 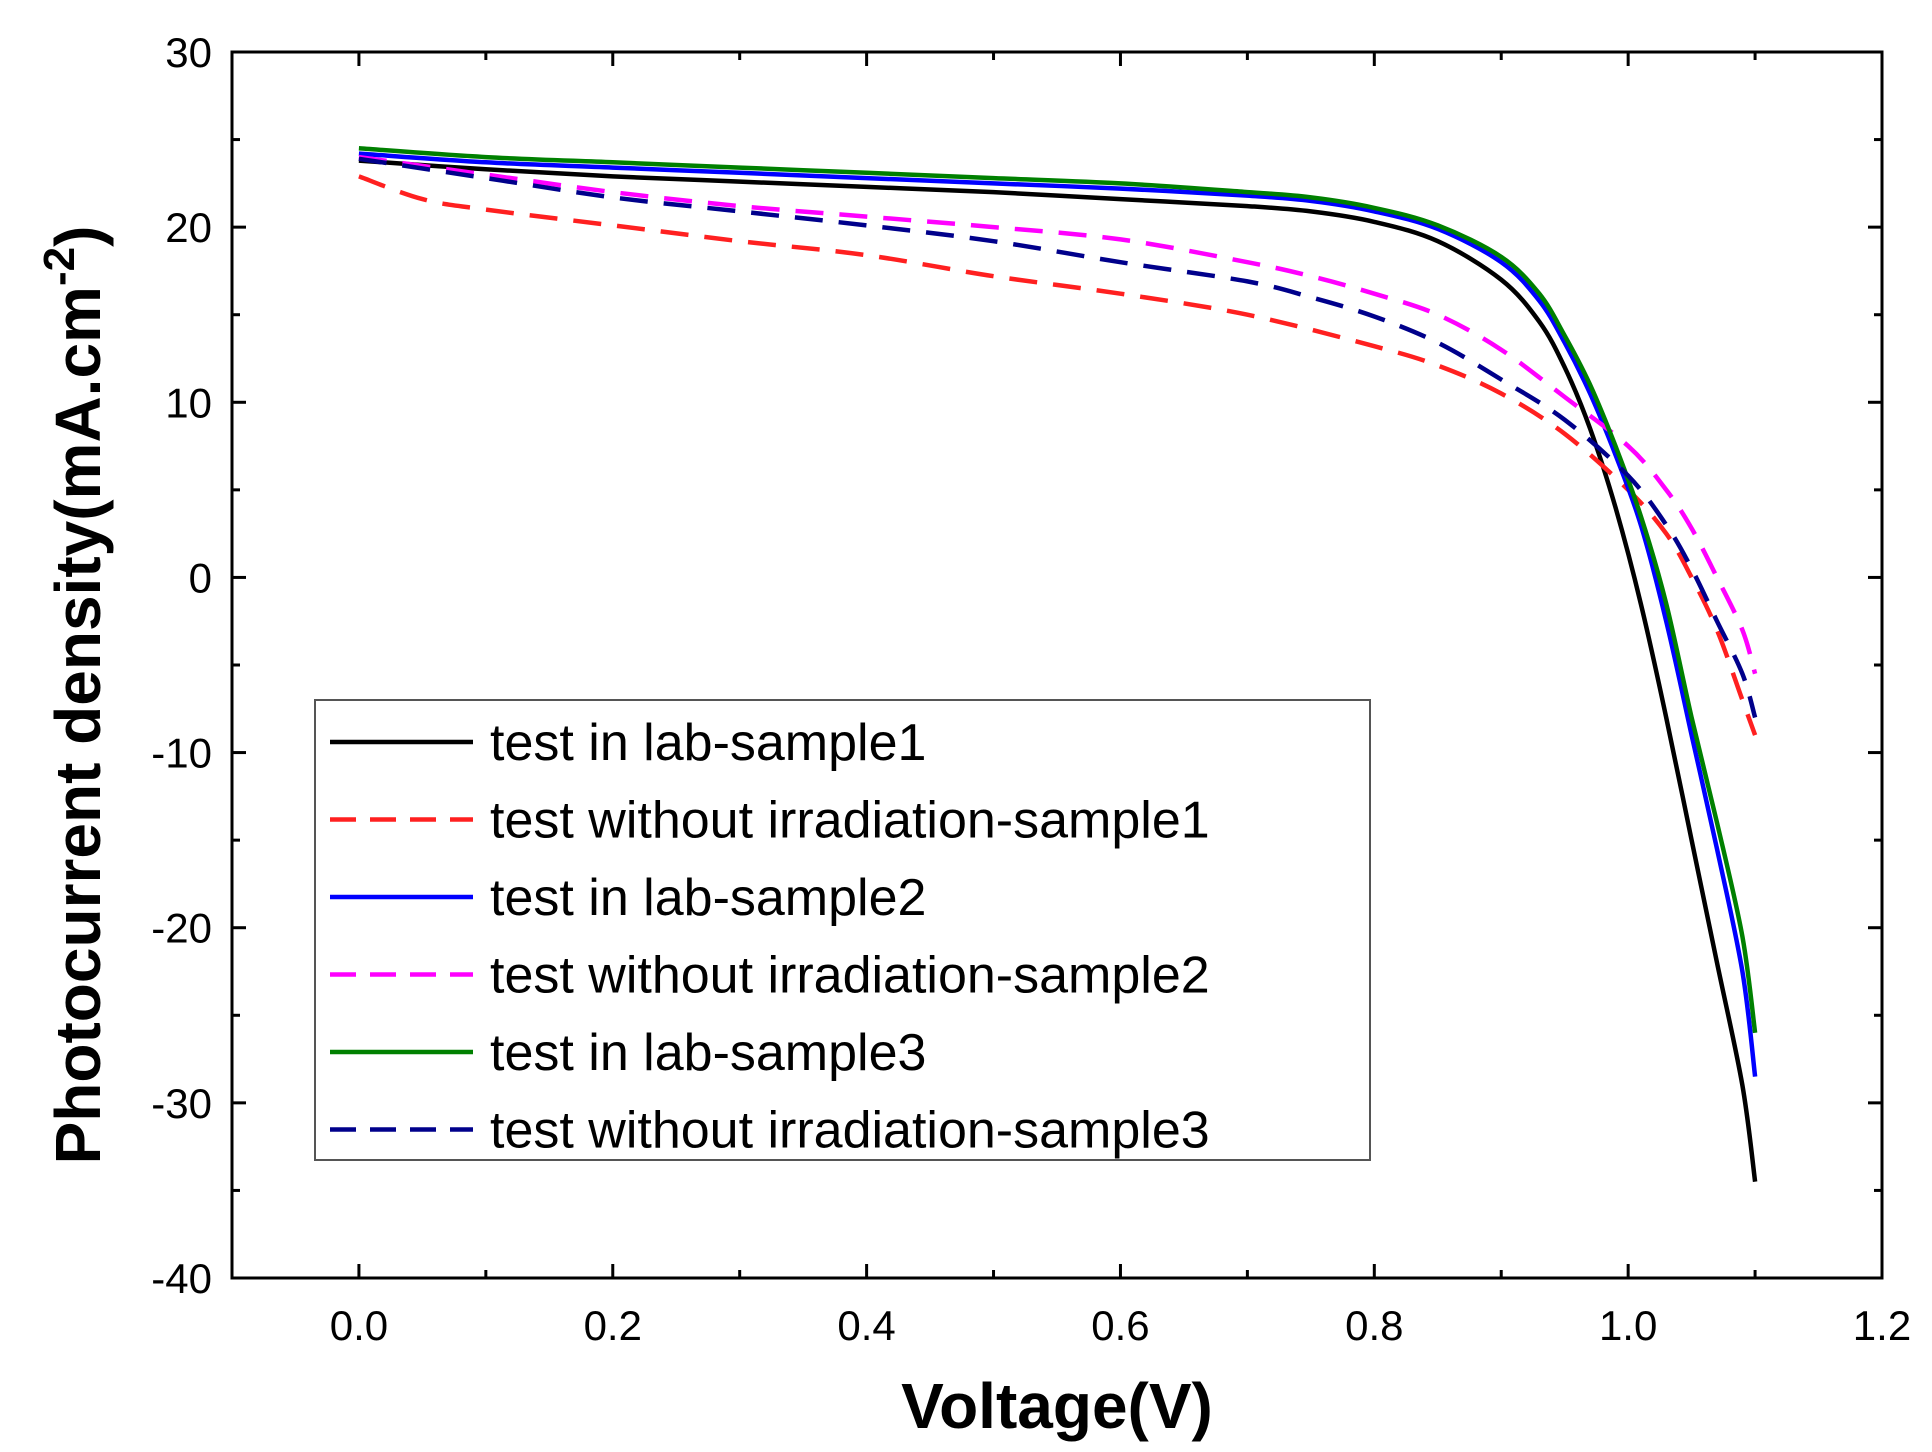 What do you see at coordinates (181, 1278) in the screenshot?
I see `y-tick-label: -40` at bounding box center [181, 1278].